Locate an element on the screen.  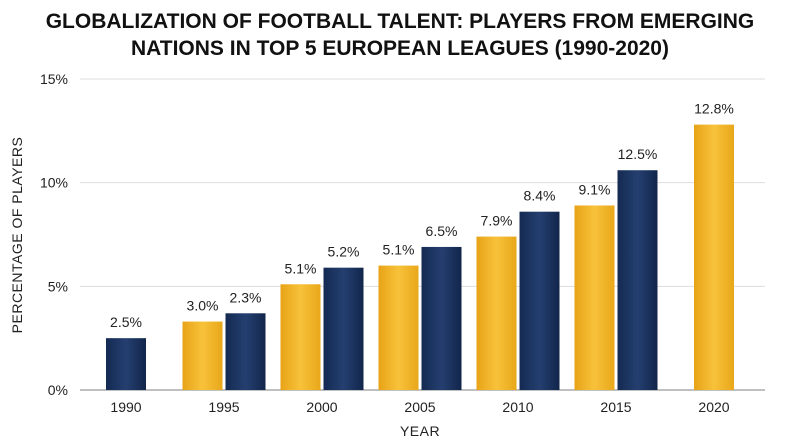
data-label: 2.5% is located at coordinates (126, 322).